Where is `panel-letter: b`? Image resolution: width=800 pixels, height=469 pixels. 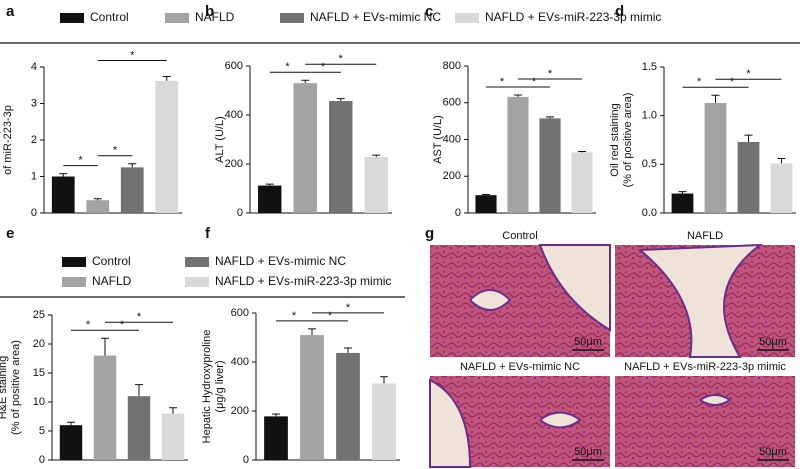
panel-letter: b is located at coordinates (209, 11).